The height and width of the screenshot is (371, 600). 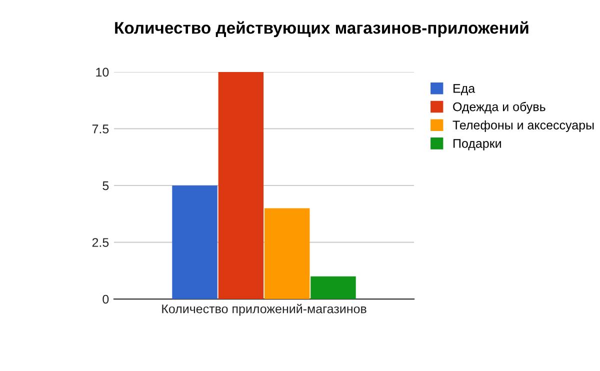 I want to click on y-tick-label: 0, so click(x=105, y=299).